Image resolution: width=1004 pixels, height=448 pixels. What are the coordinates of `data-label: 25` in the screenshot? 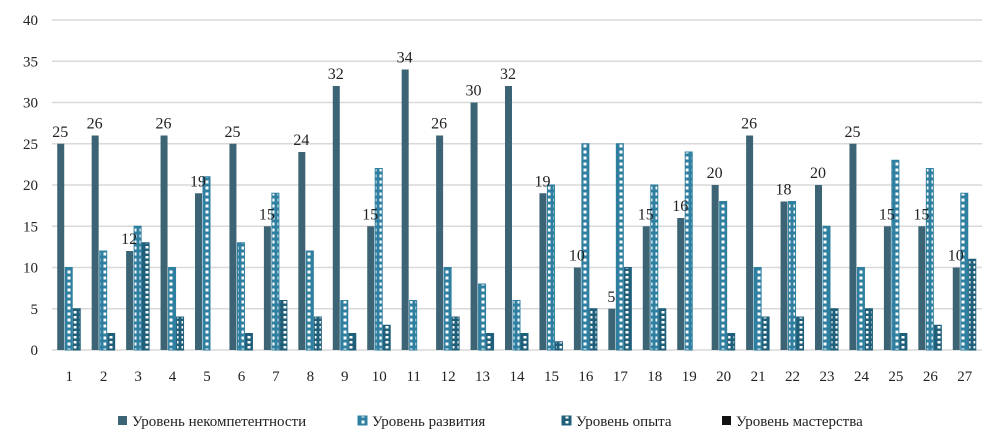 It's located at (232, 132).